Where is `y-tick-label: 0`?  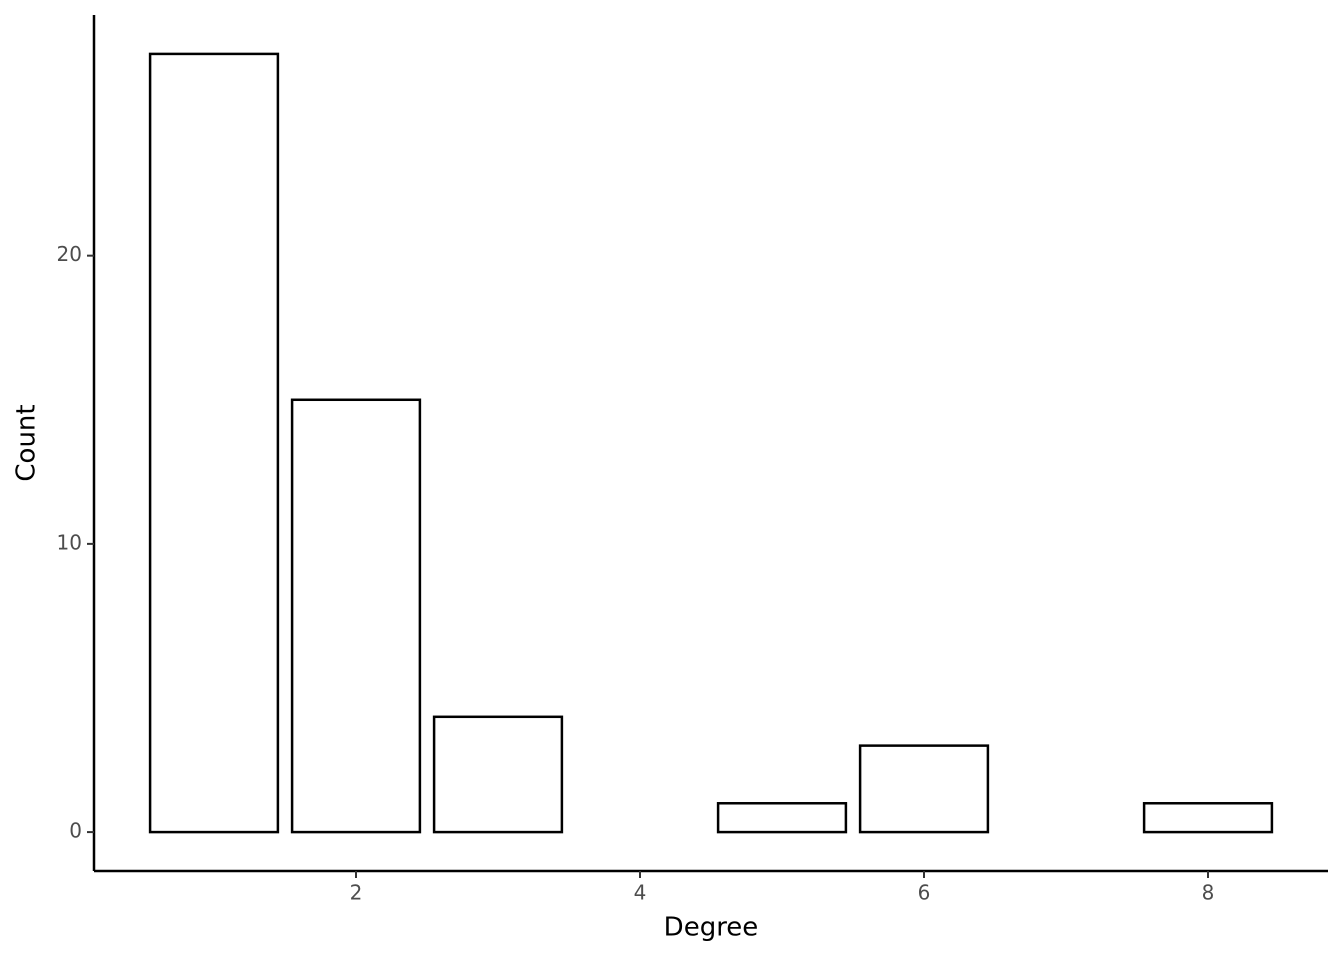
y-tick-label: 0 is located at coordinates (75, 831).